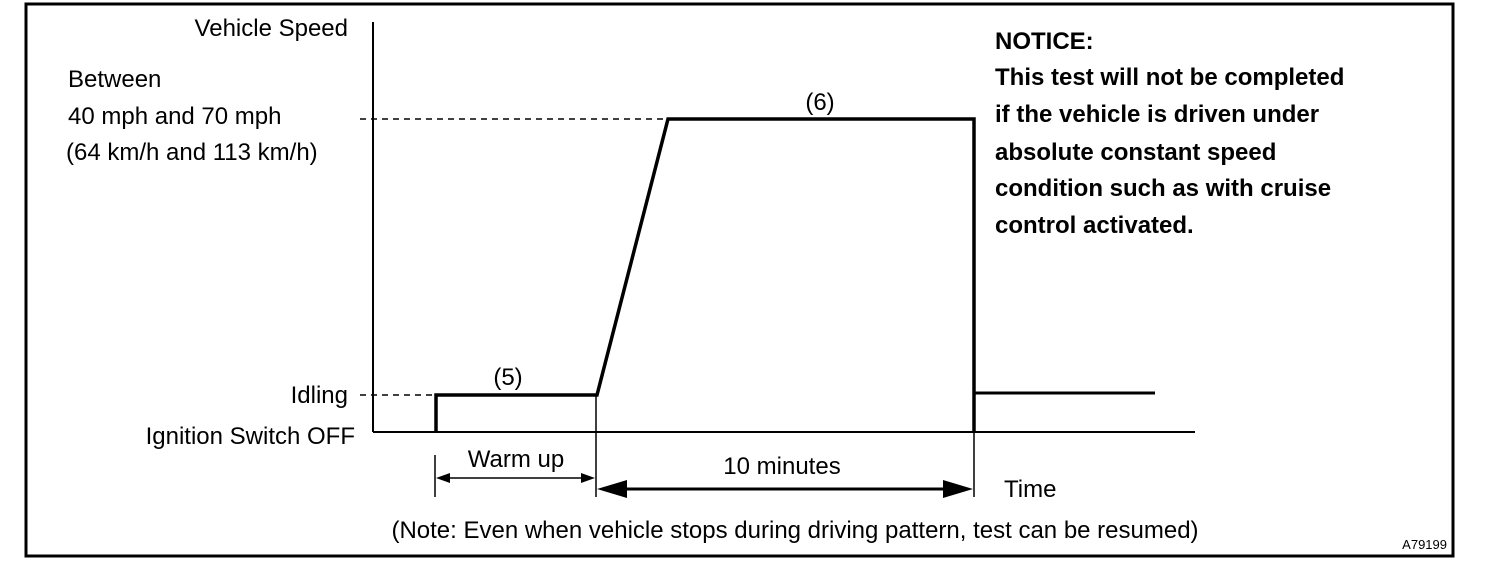 Image resolution: width=1504 pixels, height=574 pixels. Describe the element at coordinates (958, 489) in the screenshot. I see `ten-min-arrow-right` at that location.